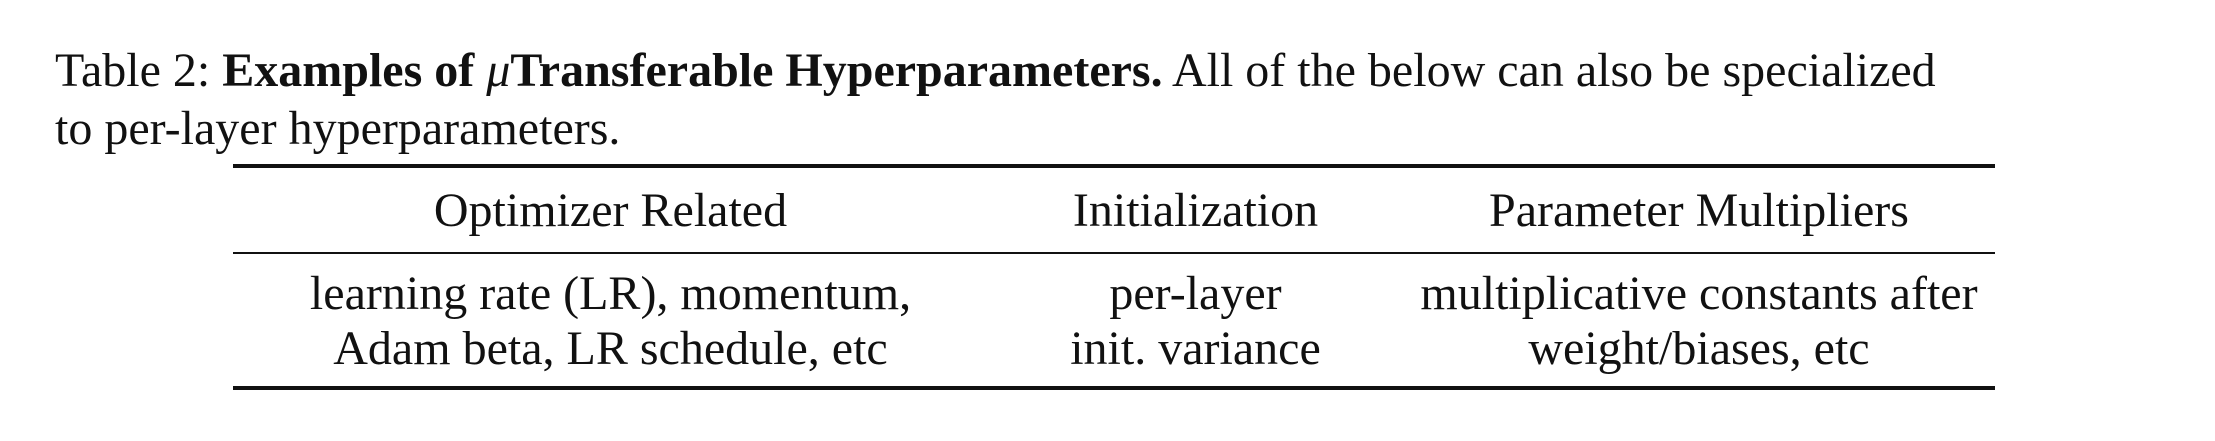 The image size is (2215, 441). Describe the element at coordinates (836, 70) in the screenshot. I see `caption-title-suffix: Transferable Hyperparameters.` at that location.